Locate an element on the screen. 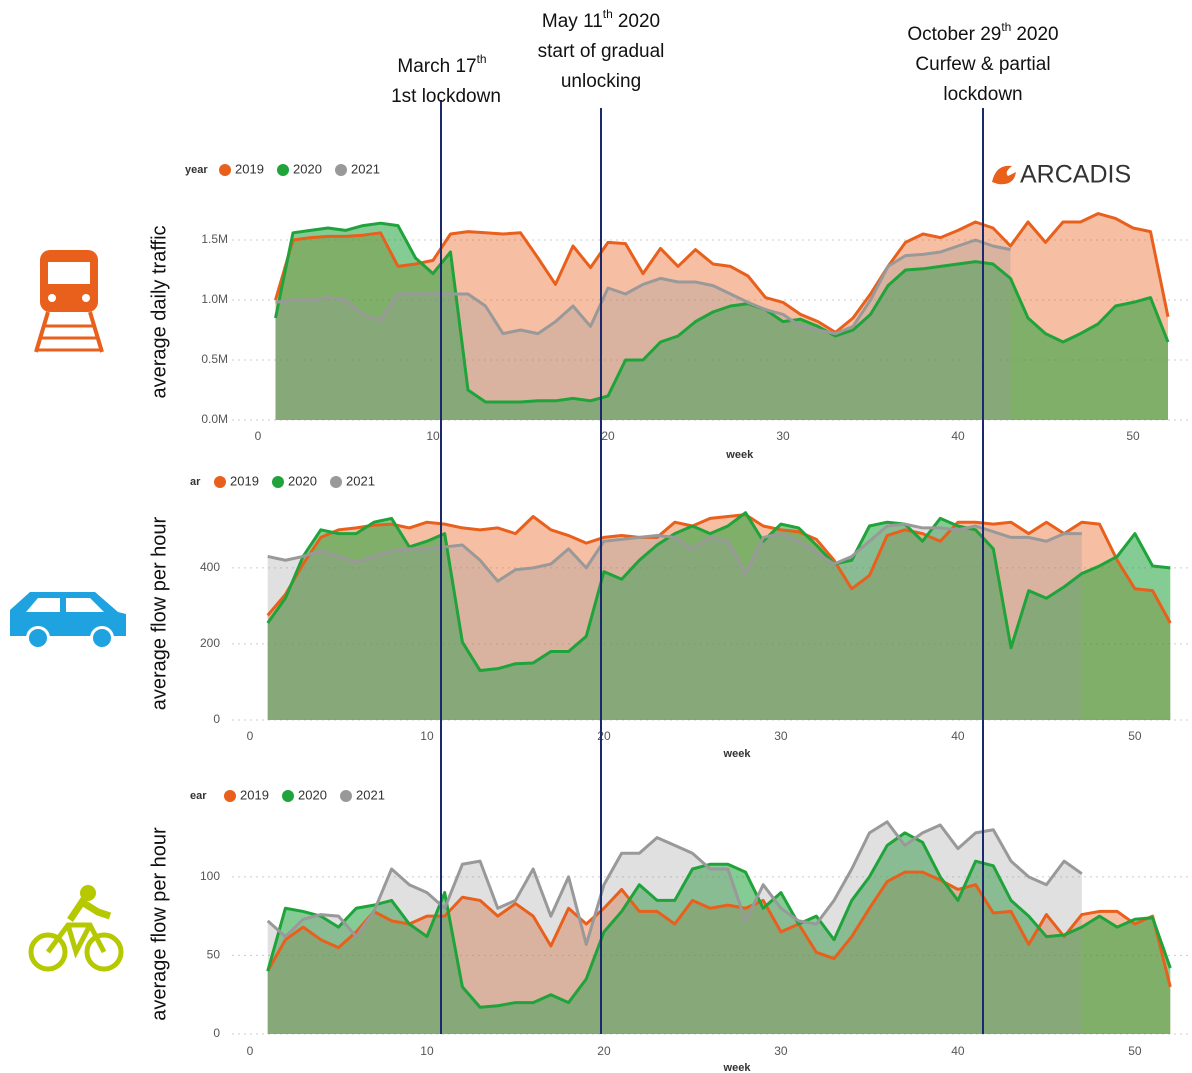  y-tick-label: 50 is located at coordinates (214, 955).